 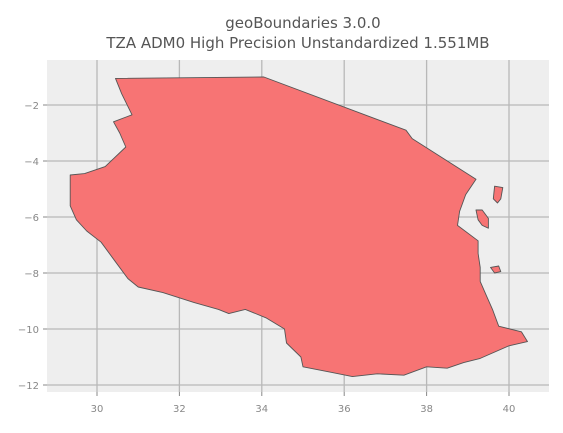 What do you see at coordinates (426, 409) in the screenshot?
I see `x-tick-label: 38` at bounding box center [426, 409].